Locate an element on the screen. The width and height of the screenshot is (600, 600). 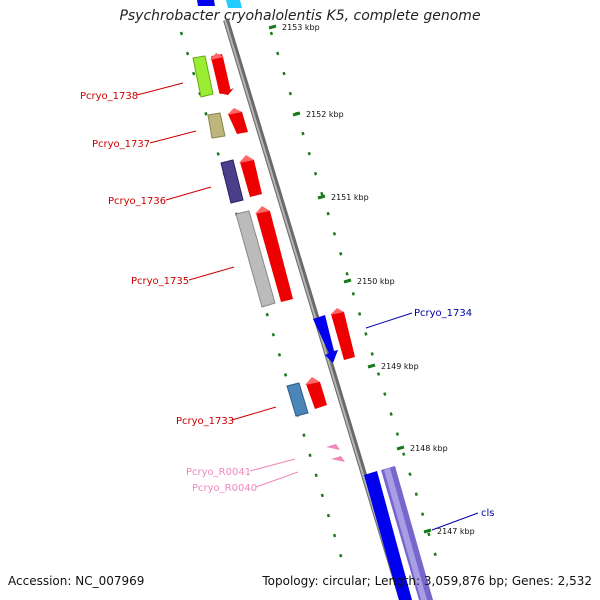
gene-label: Pcryo_1737 is located at coordinates (121, 144).